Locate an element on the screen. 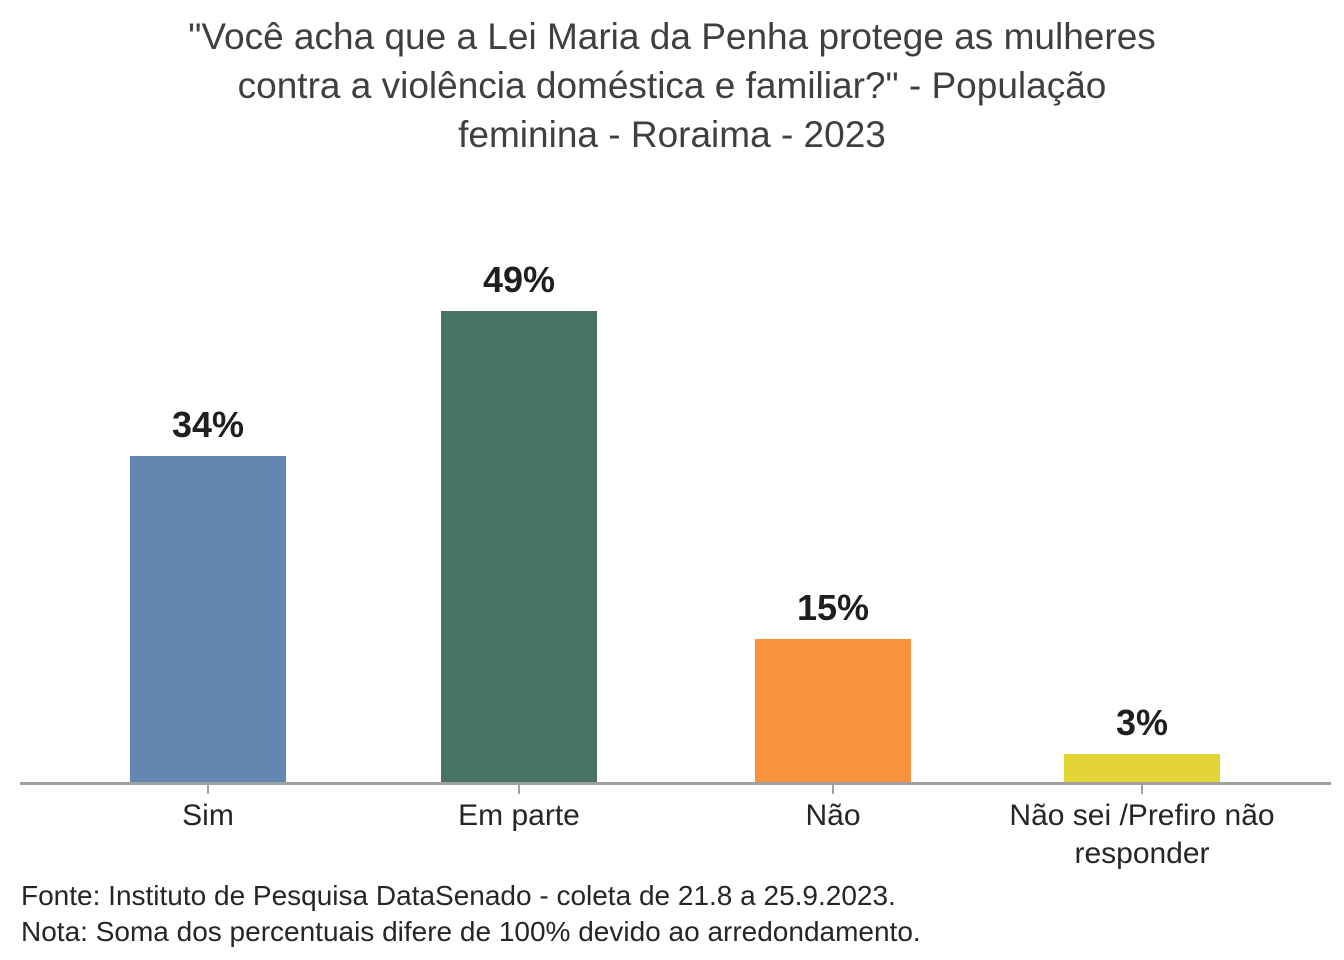  bar-em-parte is located at coordinates (519, 547).